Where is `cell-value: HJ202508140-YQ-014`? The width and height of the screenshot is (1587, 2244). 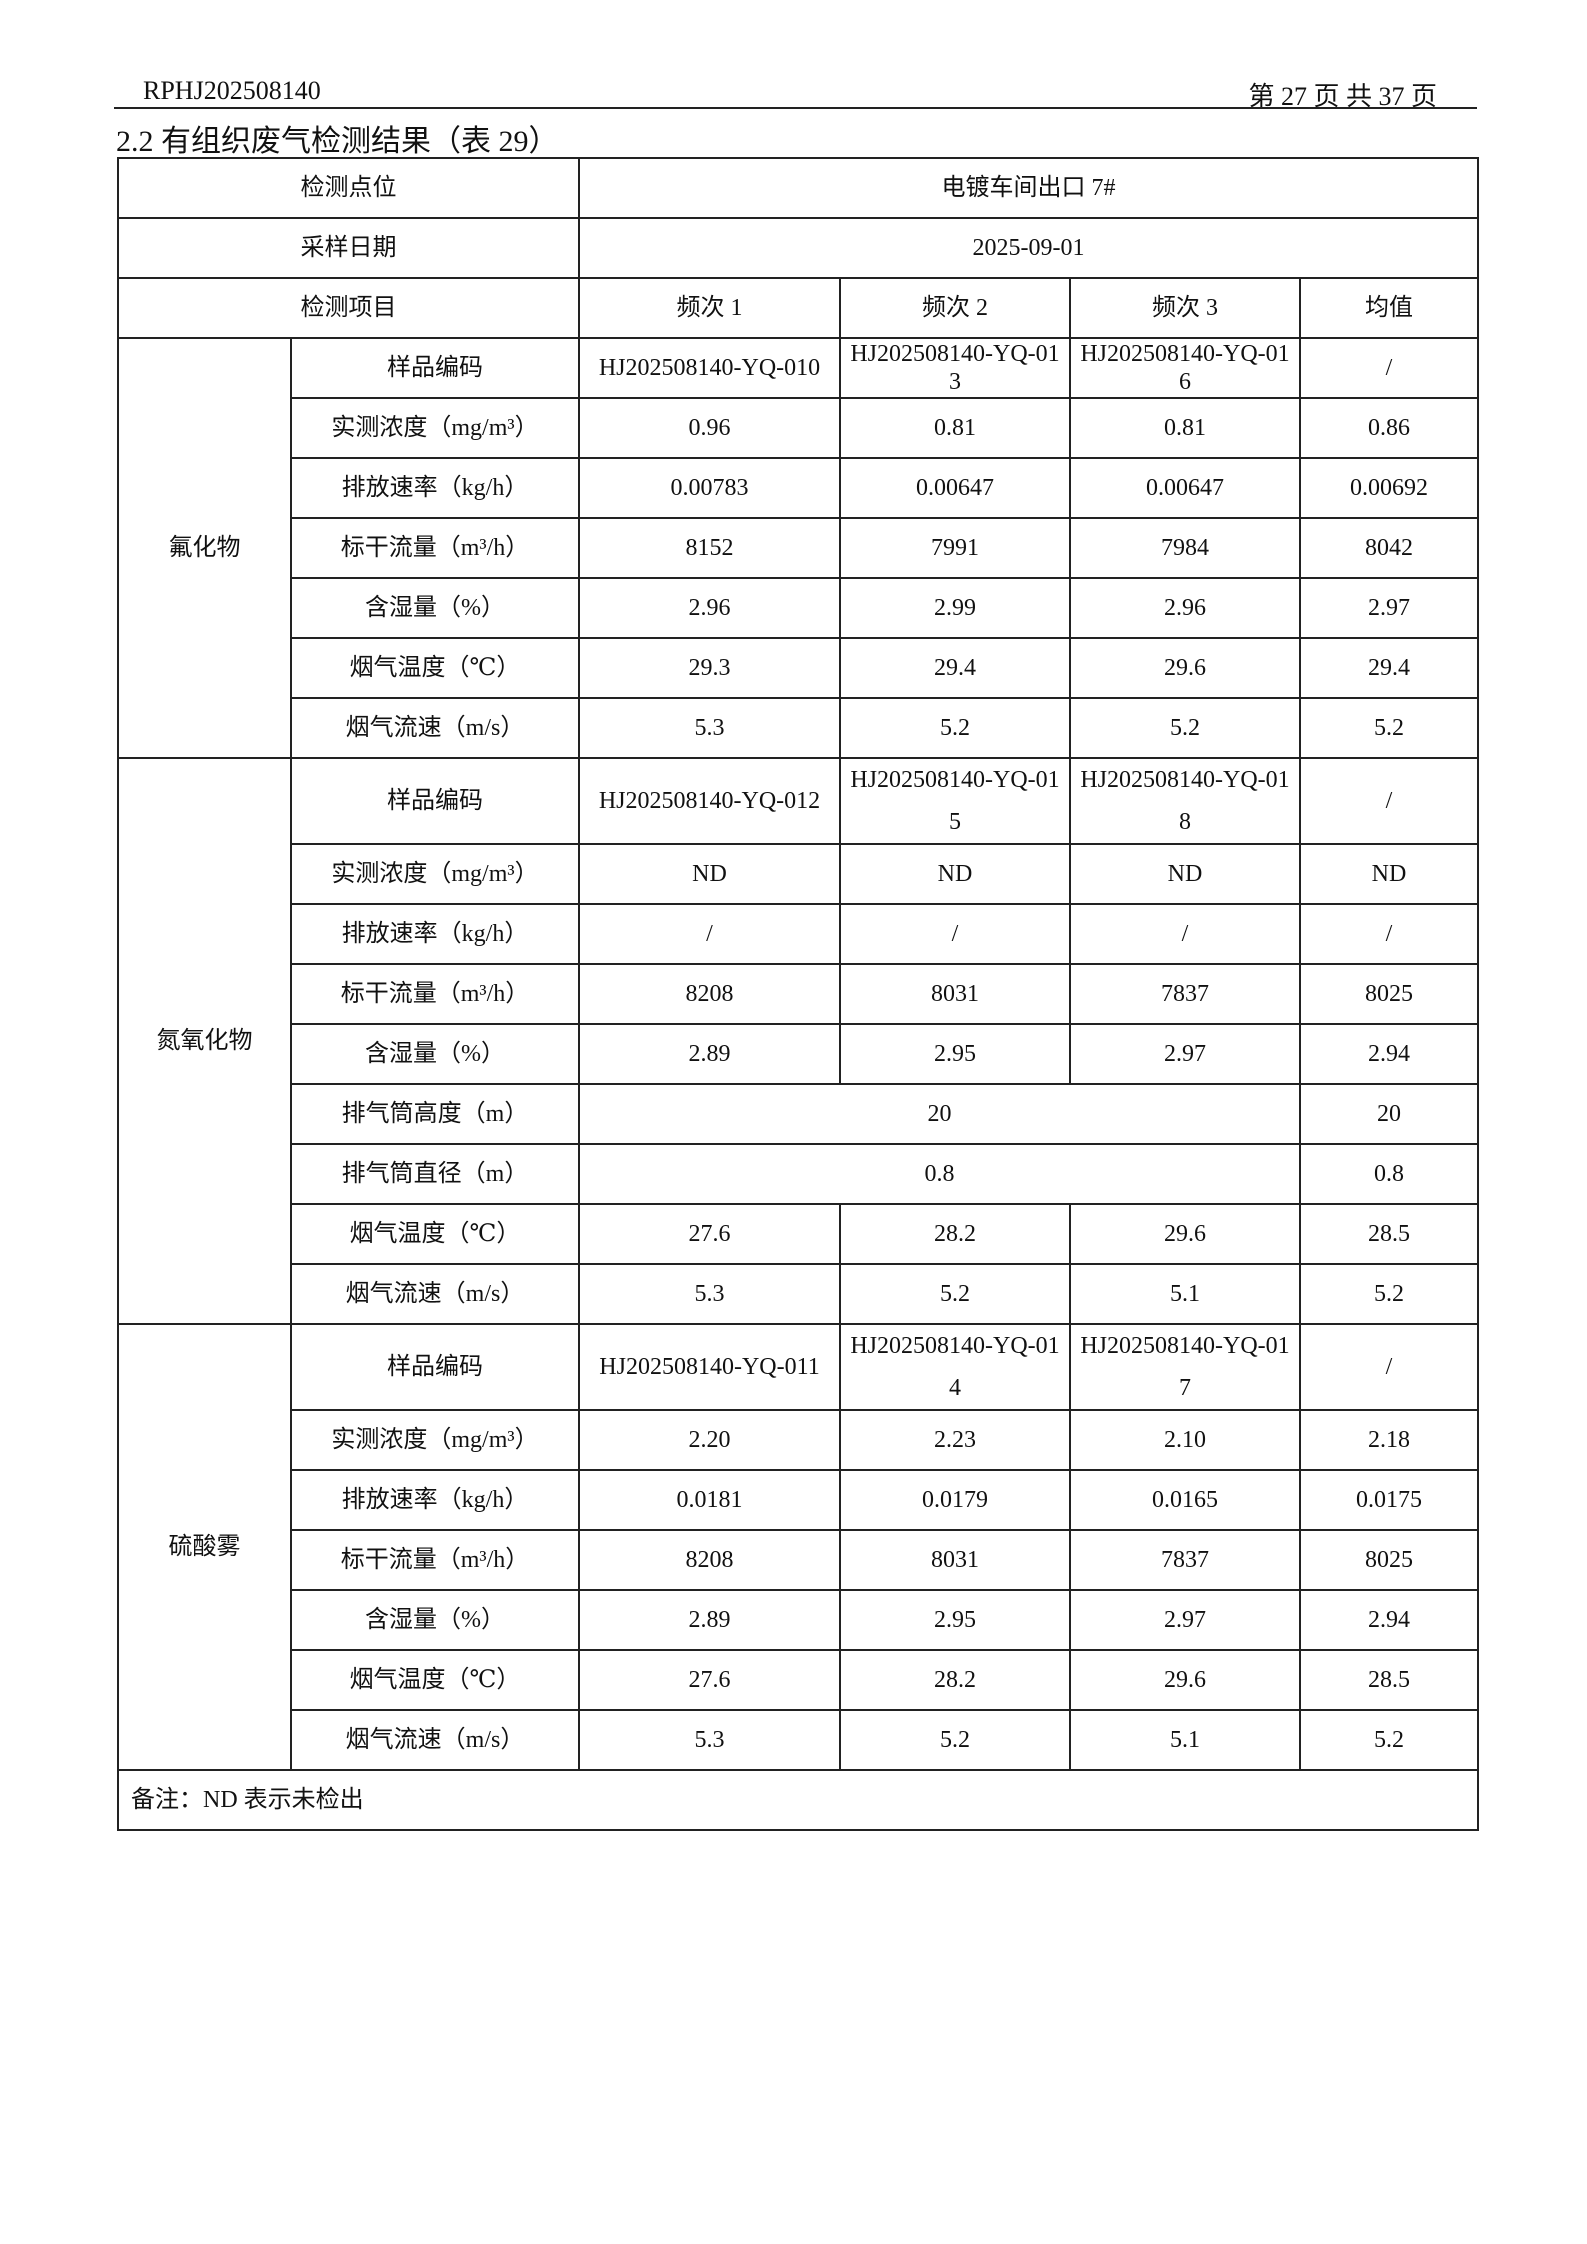 cell-value: HJ202508140-YQ-014 is located at coordinates (955, 1367).